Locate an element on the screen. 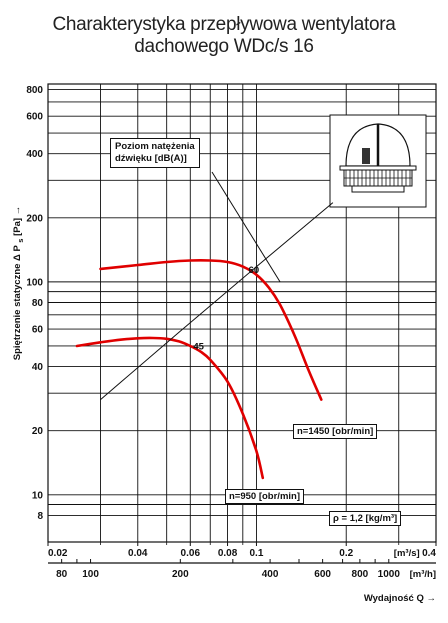 The width and height of the screenshot is (448, 623). x-tick-label-m3s: 0.1 is located at coordinates (256, 553).